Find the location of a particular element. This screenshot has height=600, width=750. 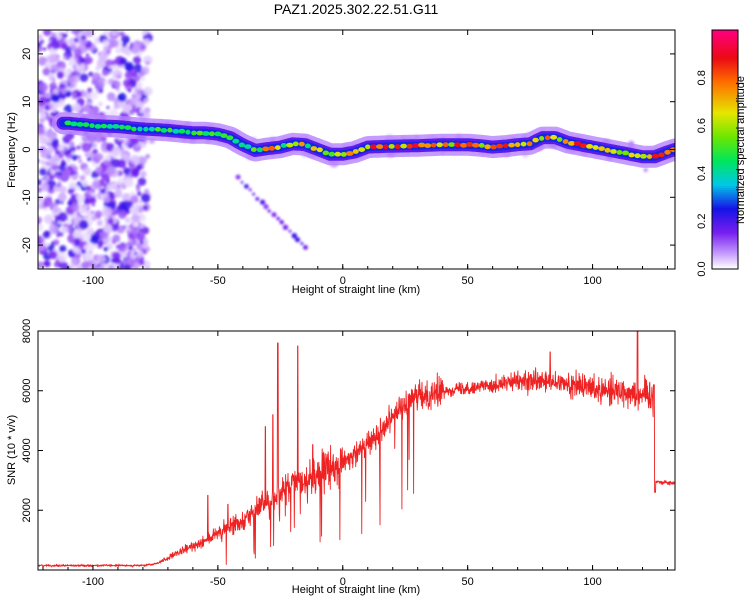

y-tick-label: 2000 is located at coordinates (27, 510).